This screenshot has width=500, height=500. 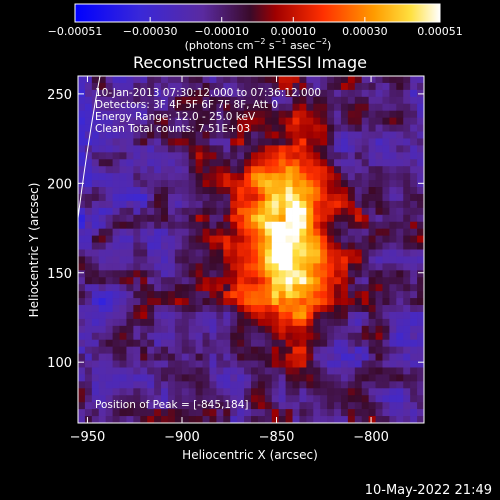 What do you see at coordinates (258, 44) in the screenshot?
I see `colorbar-units: (photons cm−2 s−1 asec−2)` at bounding box center [258, 44].